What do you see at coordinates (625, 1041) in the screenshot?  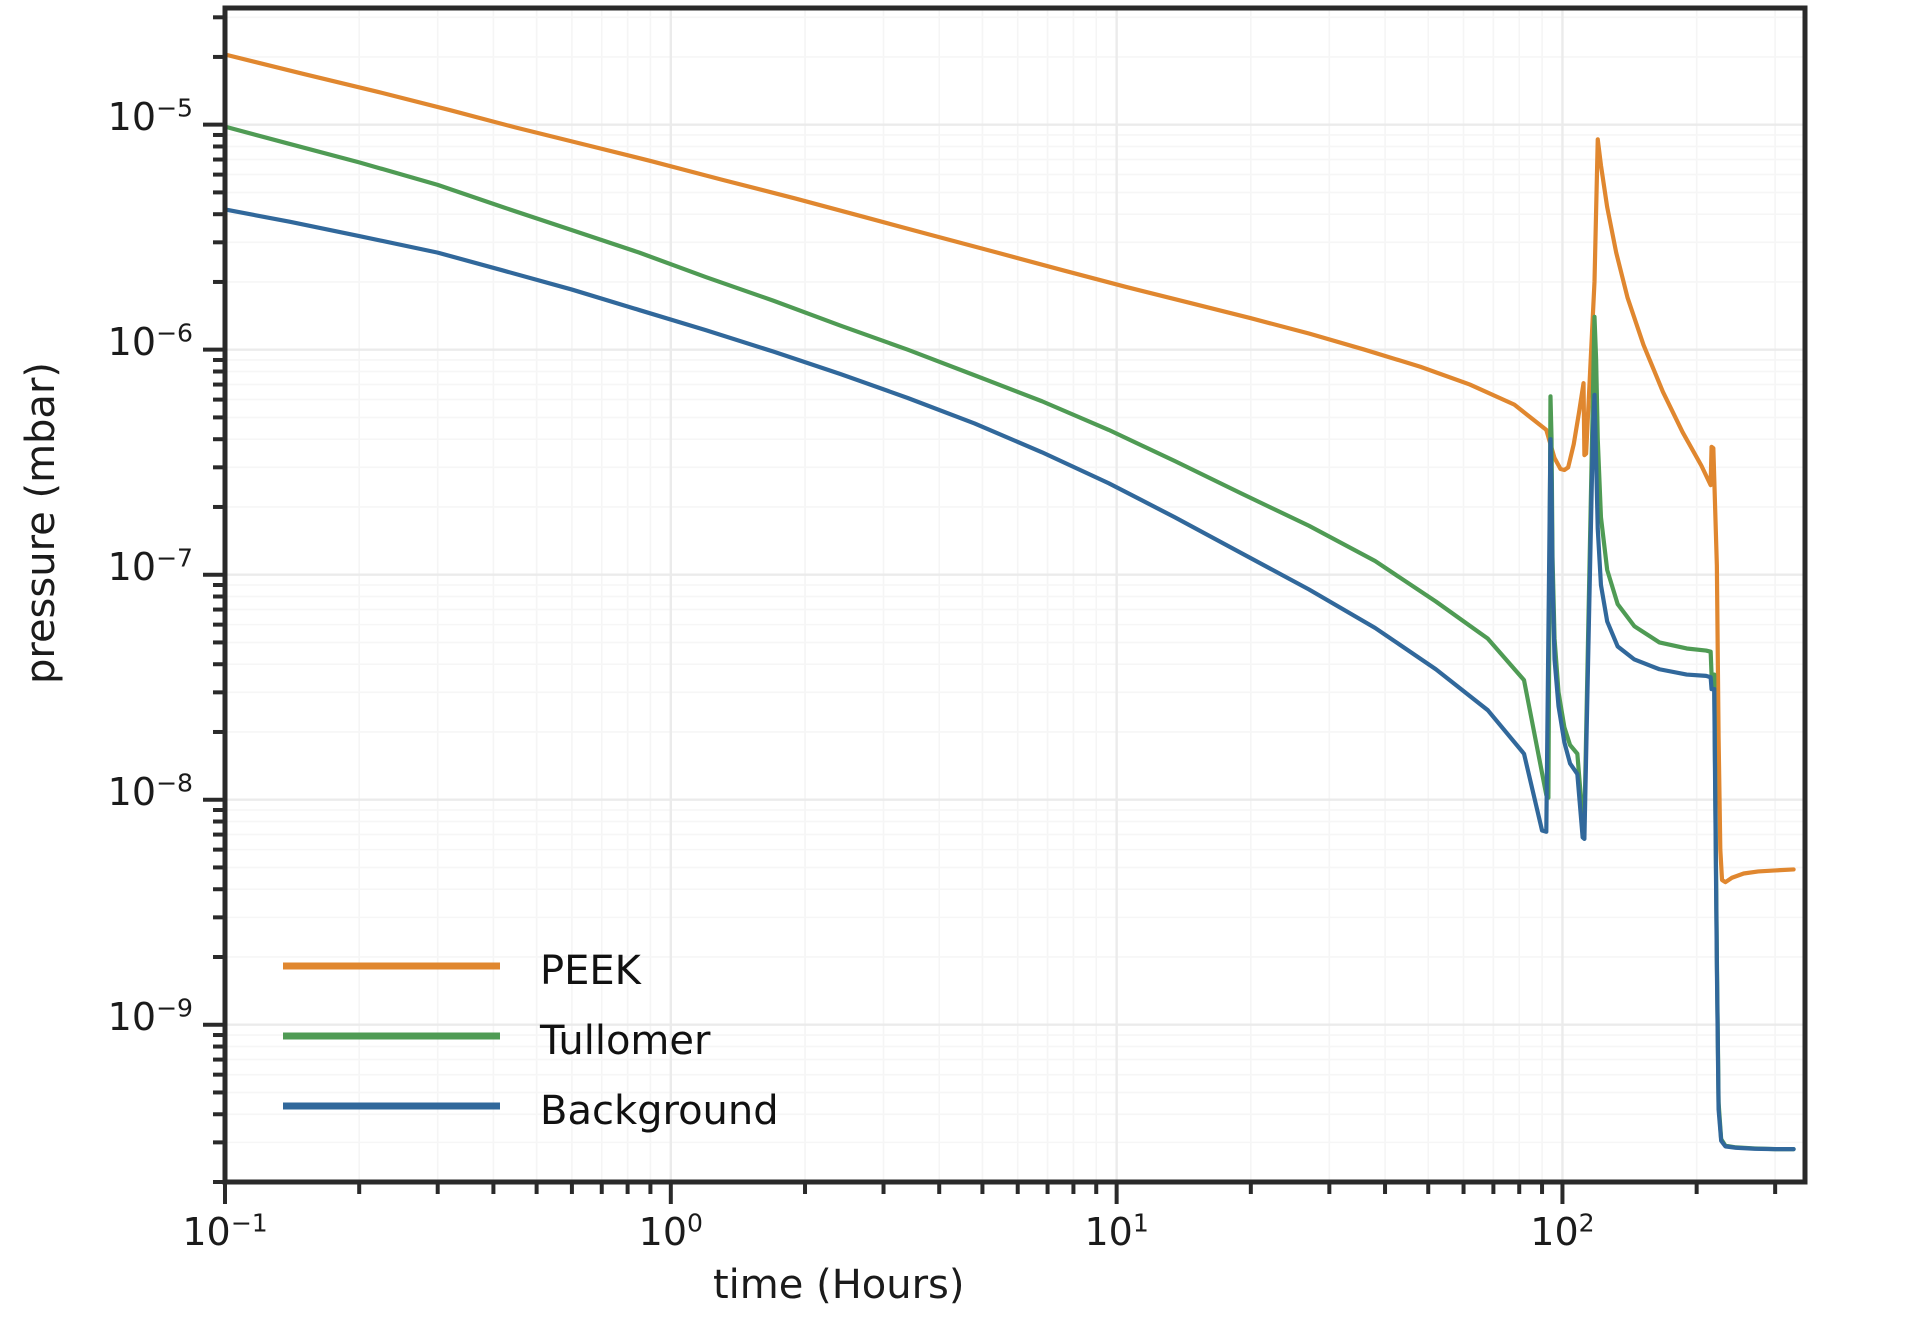 I see `legend-item-tullomer: Tullomer` at bounding box center [625, 1041].